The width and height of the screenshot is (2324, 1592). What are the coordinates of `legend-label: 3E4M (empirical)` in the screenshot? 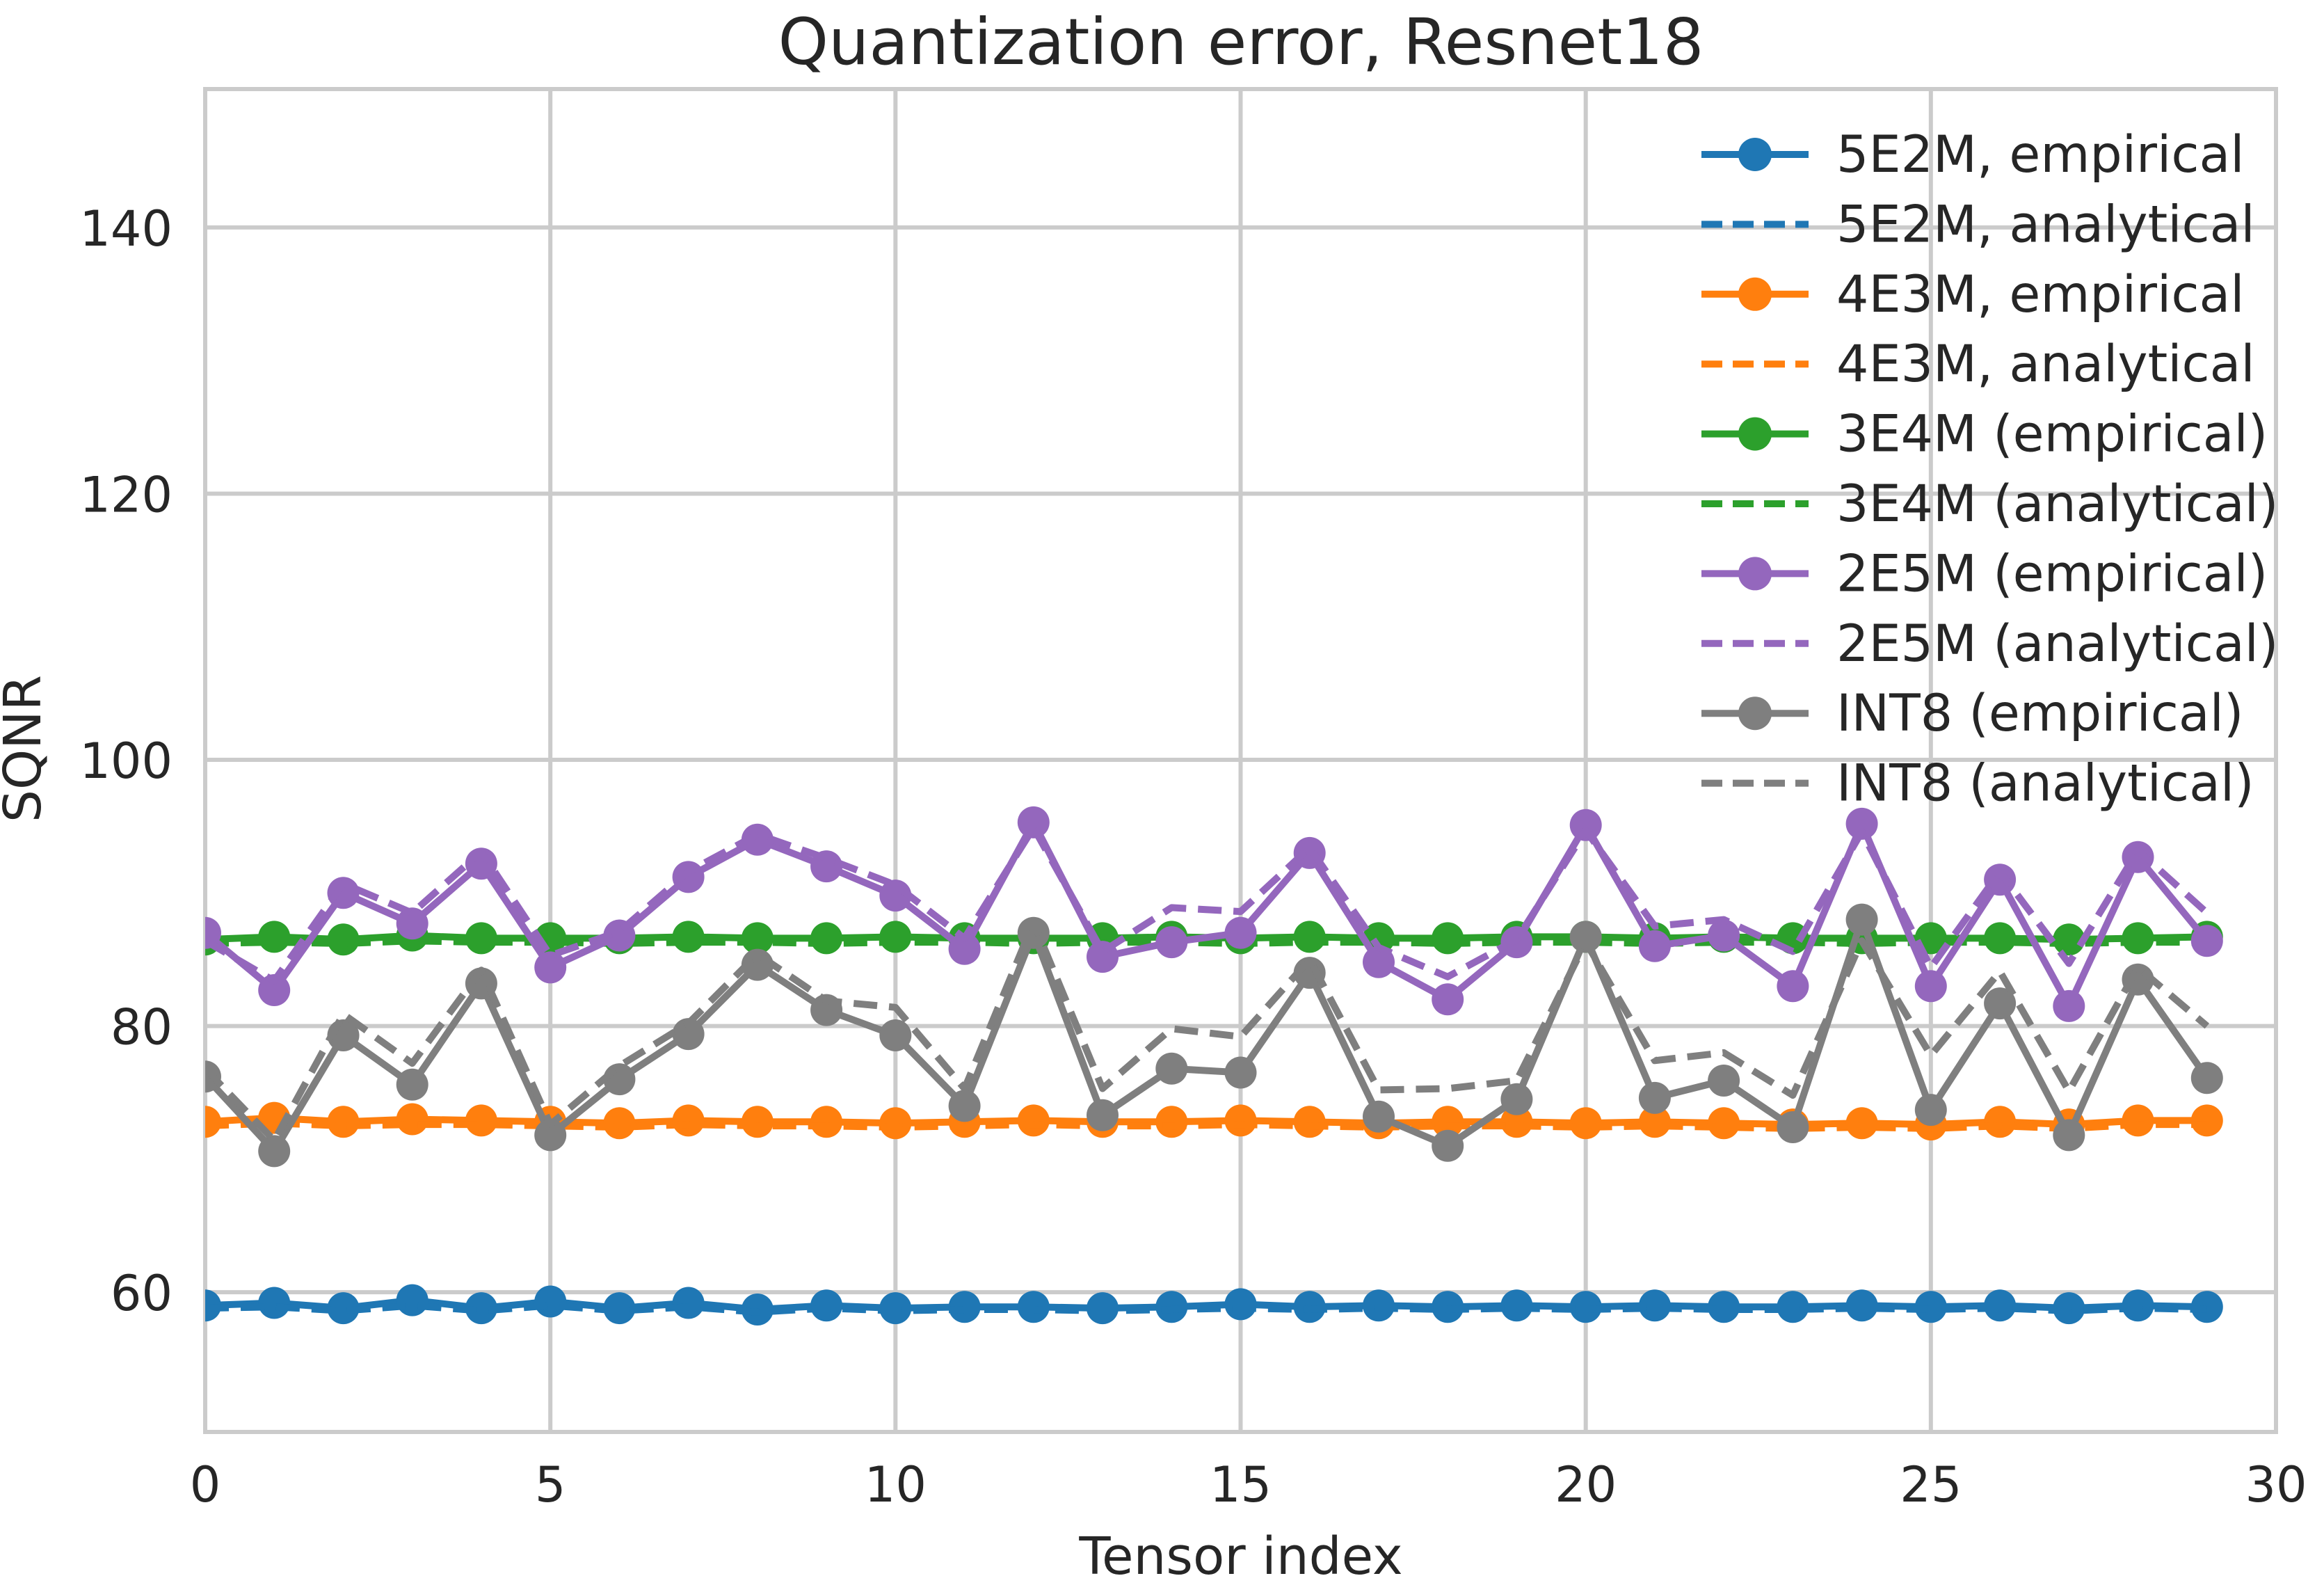 It's located at (2052, 434).